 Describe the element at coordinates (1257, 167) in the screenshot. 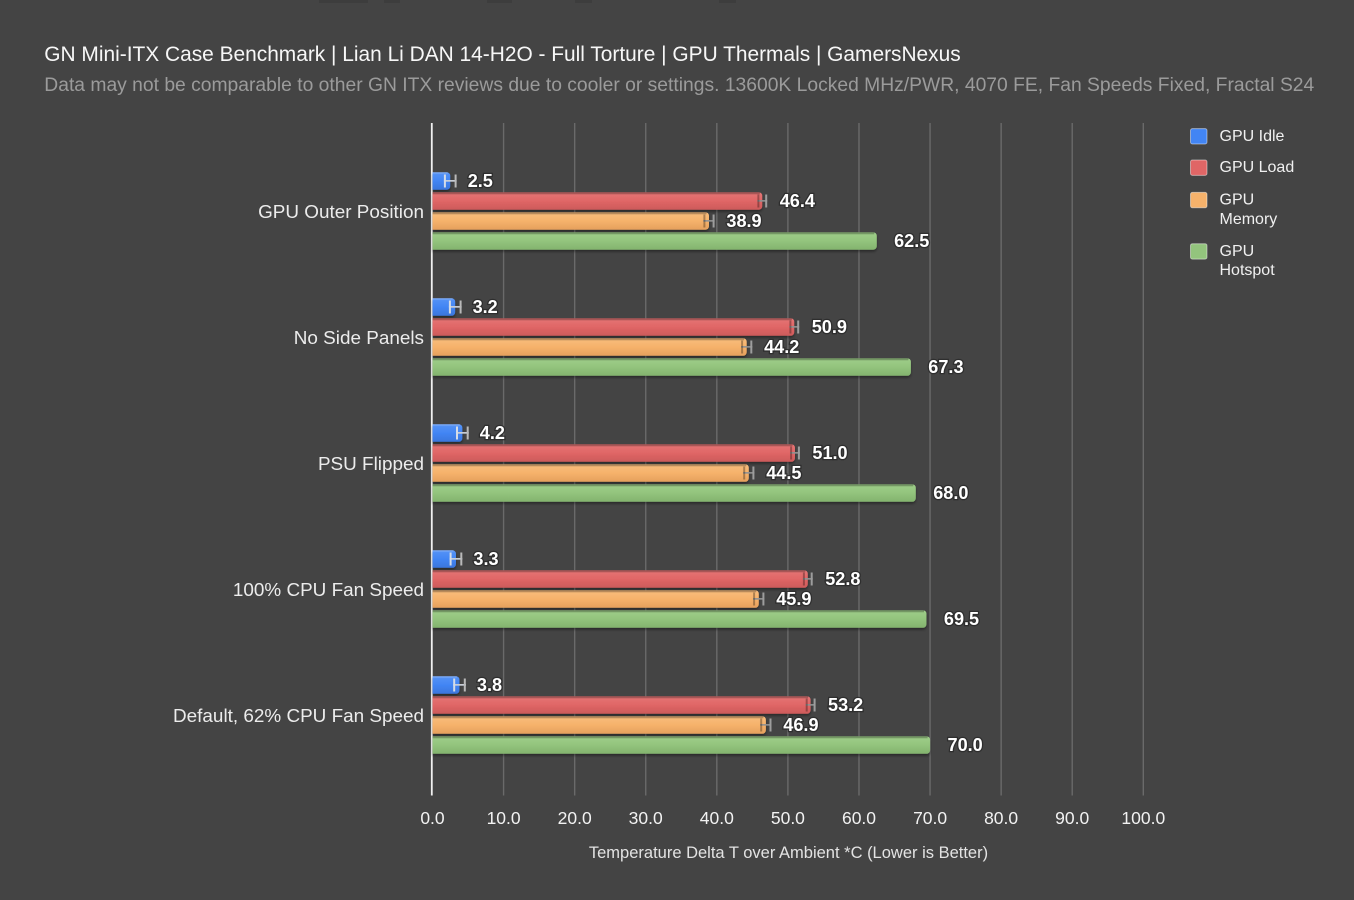

I see `svg-text: GPU Load` at that location.